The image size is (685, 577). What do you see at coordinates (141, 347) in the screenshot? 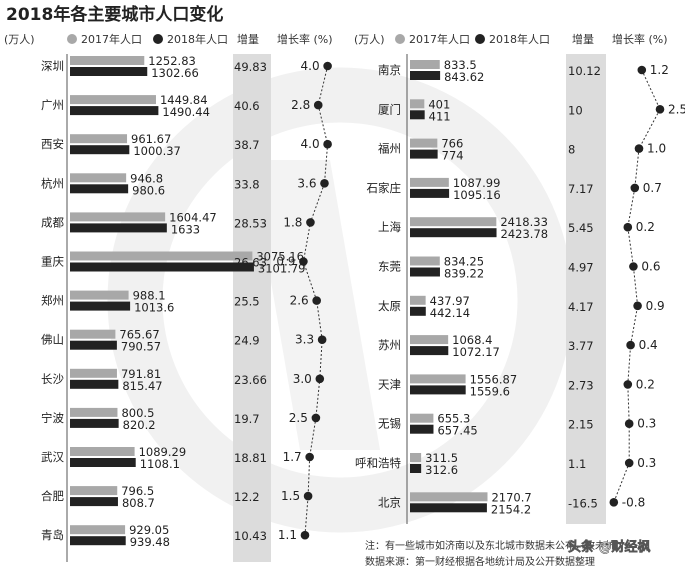
I see `value-label-2018: 790.57` at bounding box center [141, 347].